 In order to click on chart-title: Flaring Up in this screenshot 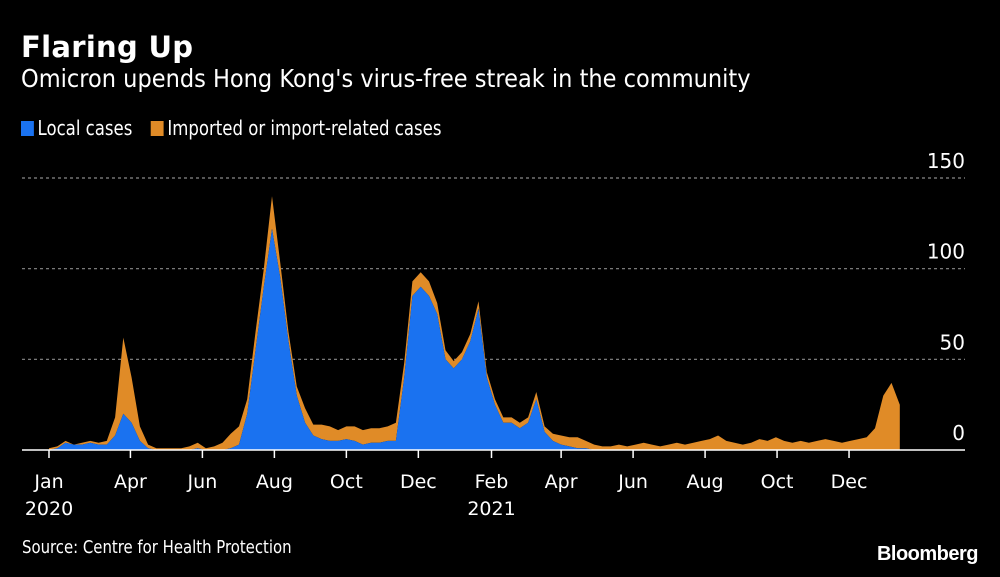, I will do `click(107, 47)`.